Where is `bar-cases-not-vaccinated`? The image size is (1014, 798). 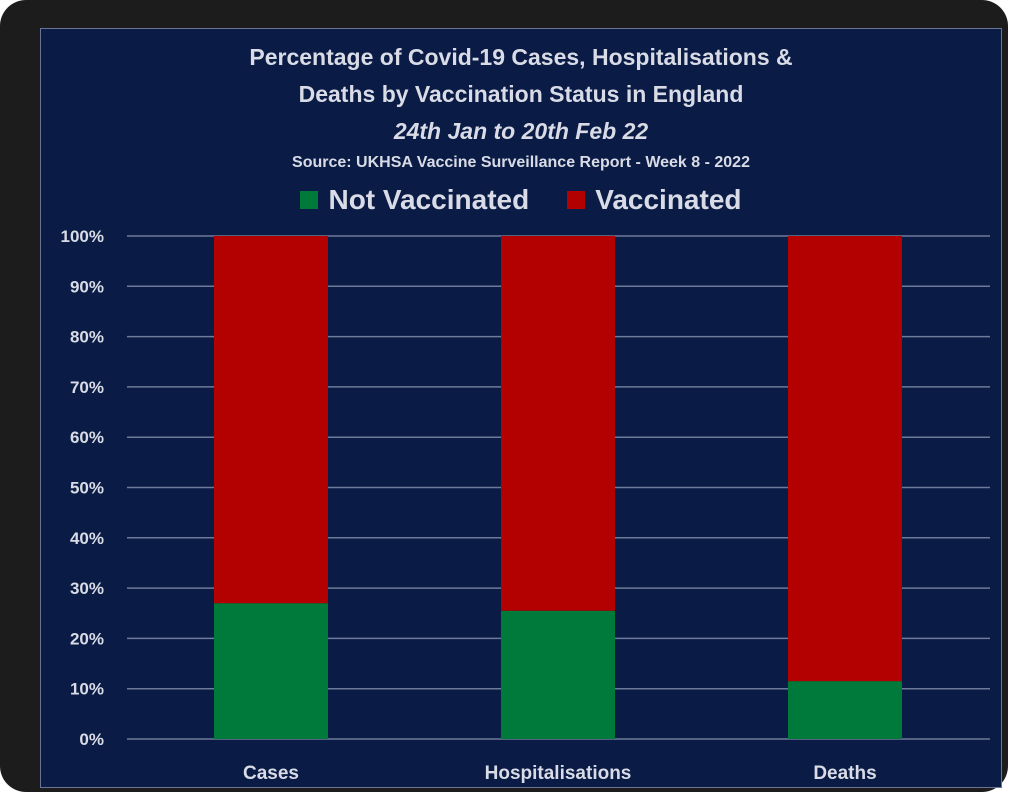
bar-cases-not-vaccinated is located at coordinates (271, 671).